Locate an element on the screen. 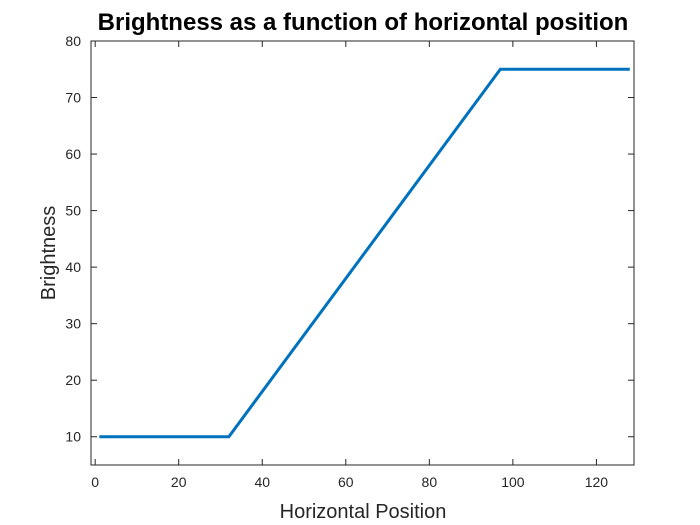 The width and height of the screenshot is (700, 525). y-tick-label: 60 is located at coordinates (73, 154).